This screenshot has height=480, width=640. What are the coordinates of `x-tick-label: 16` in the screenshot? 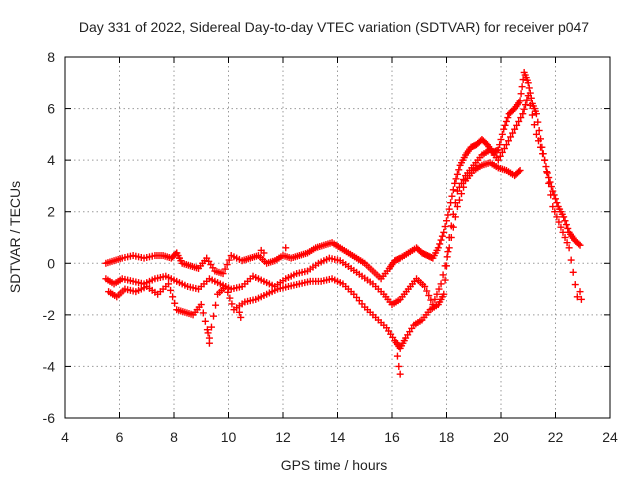 It's located at (392, 437).